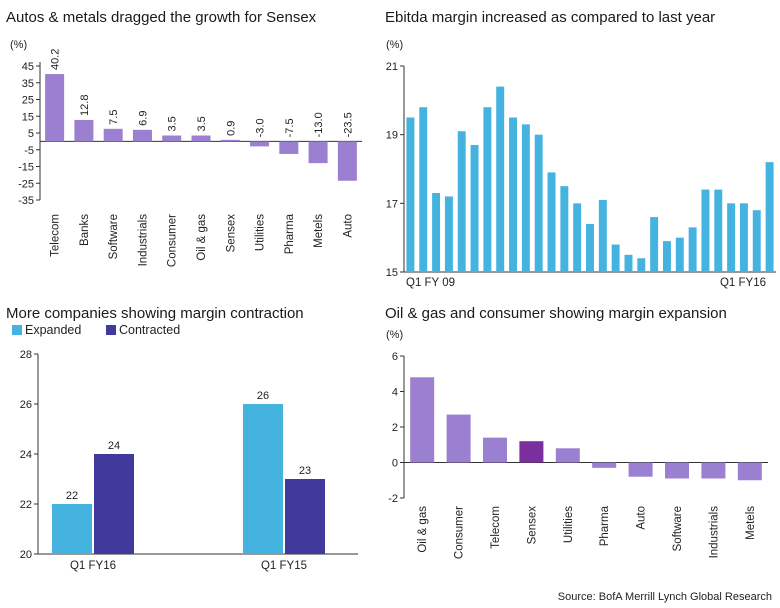  What do you see at coordinates (430, 283) in the screenshot?
I see `chart2-x-label-start: Q1 FY 09` at bounding box center [430, 283].